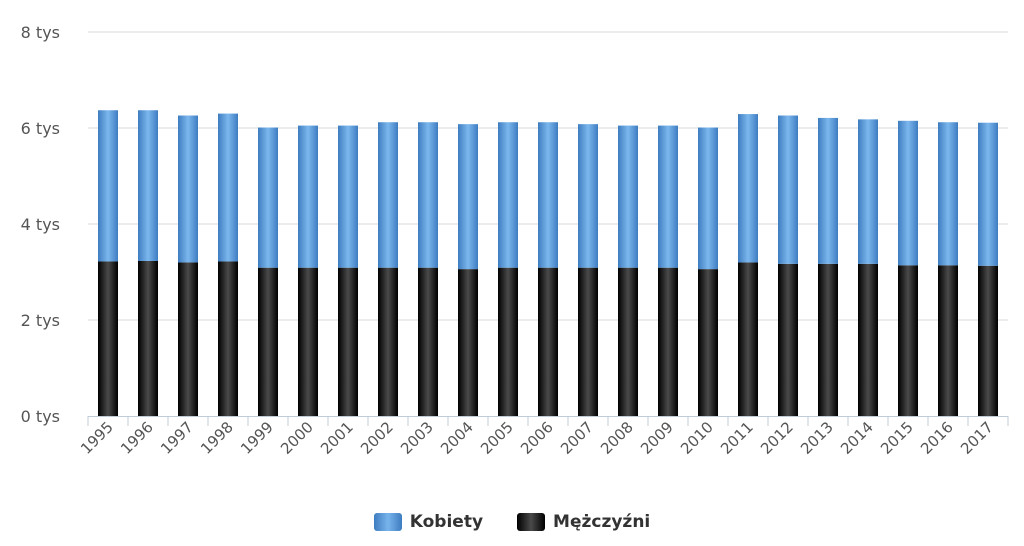  What do you see at coordinates (40, 32) in the screenshot?
I see `y-tick-label: 8 tys` at bounding box center [40, 32].